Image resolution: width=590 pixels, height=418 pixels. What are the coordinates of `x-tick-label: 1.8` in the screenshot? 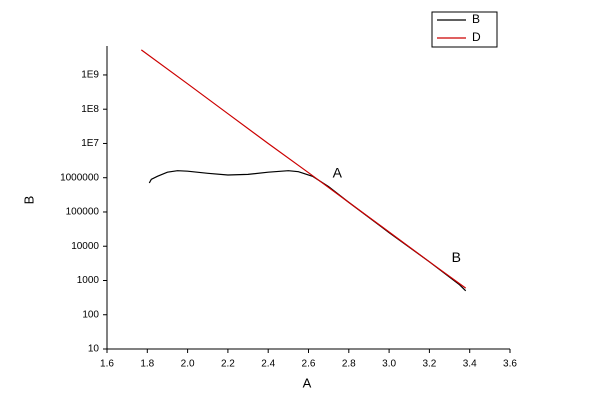 It's located at (147, 364).